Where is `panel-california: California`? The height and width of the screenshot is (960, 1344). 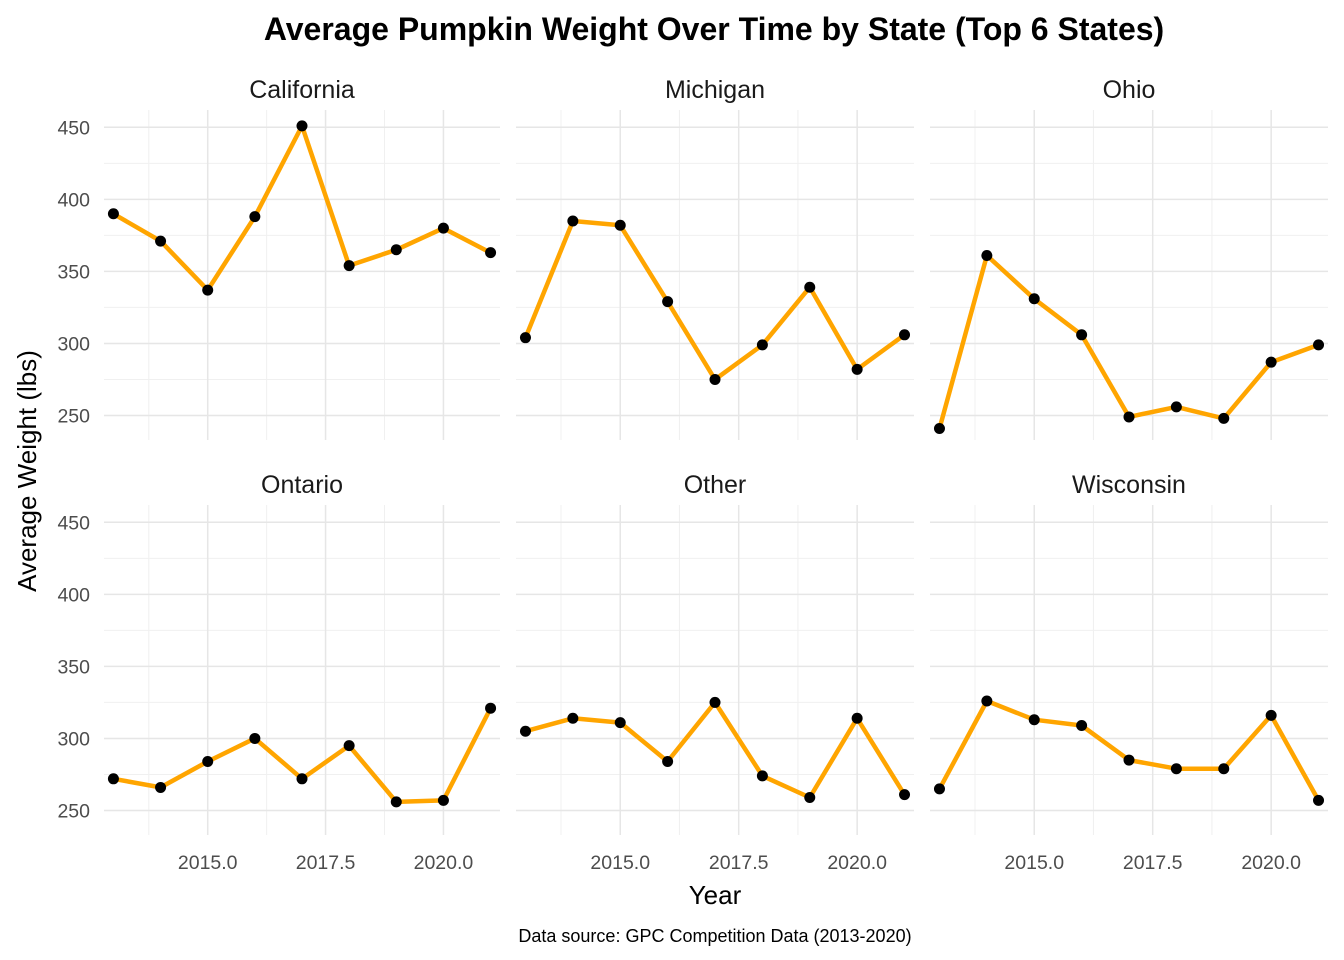 panel-california: California is located at coordinates (302, 258).